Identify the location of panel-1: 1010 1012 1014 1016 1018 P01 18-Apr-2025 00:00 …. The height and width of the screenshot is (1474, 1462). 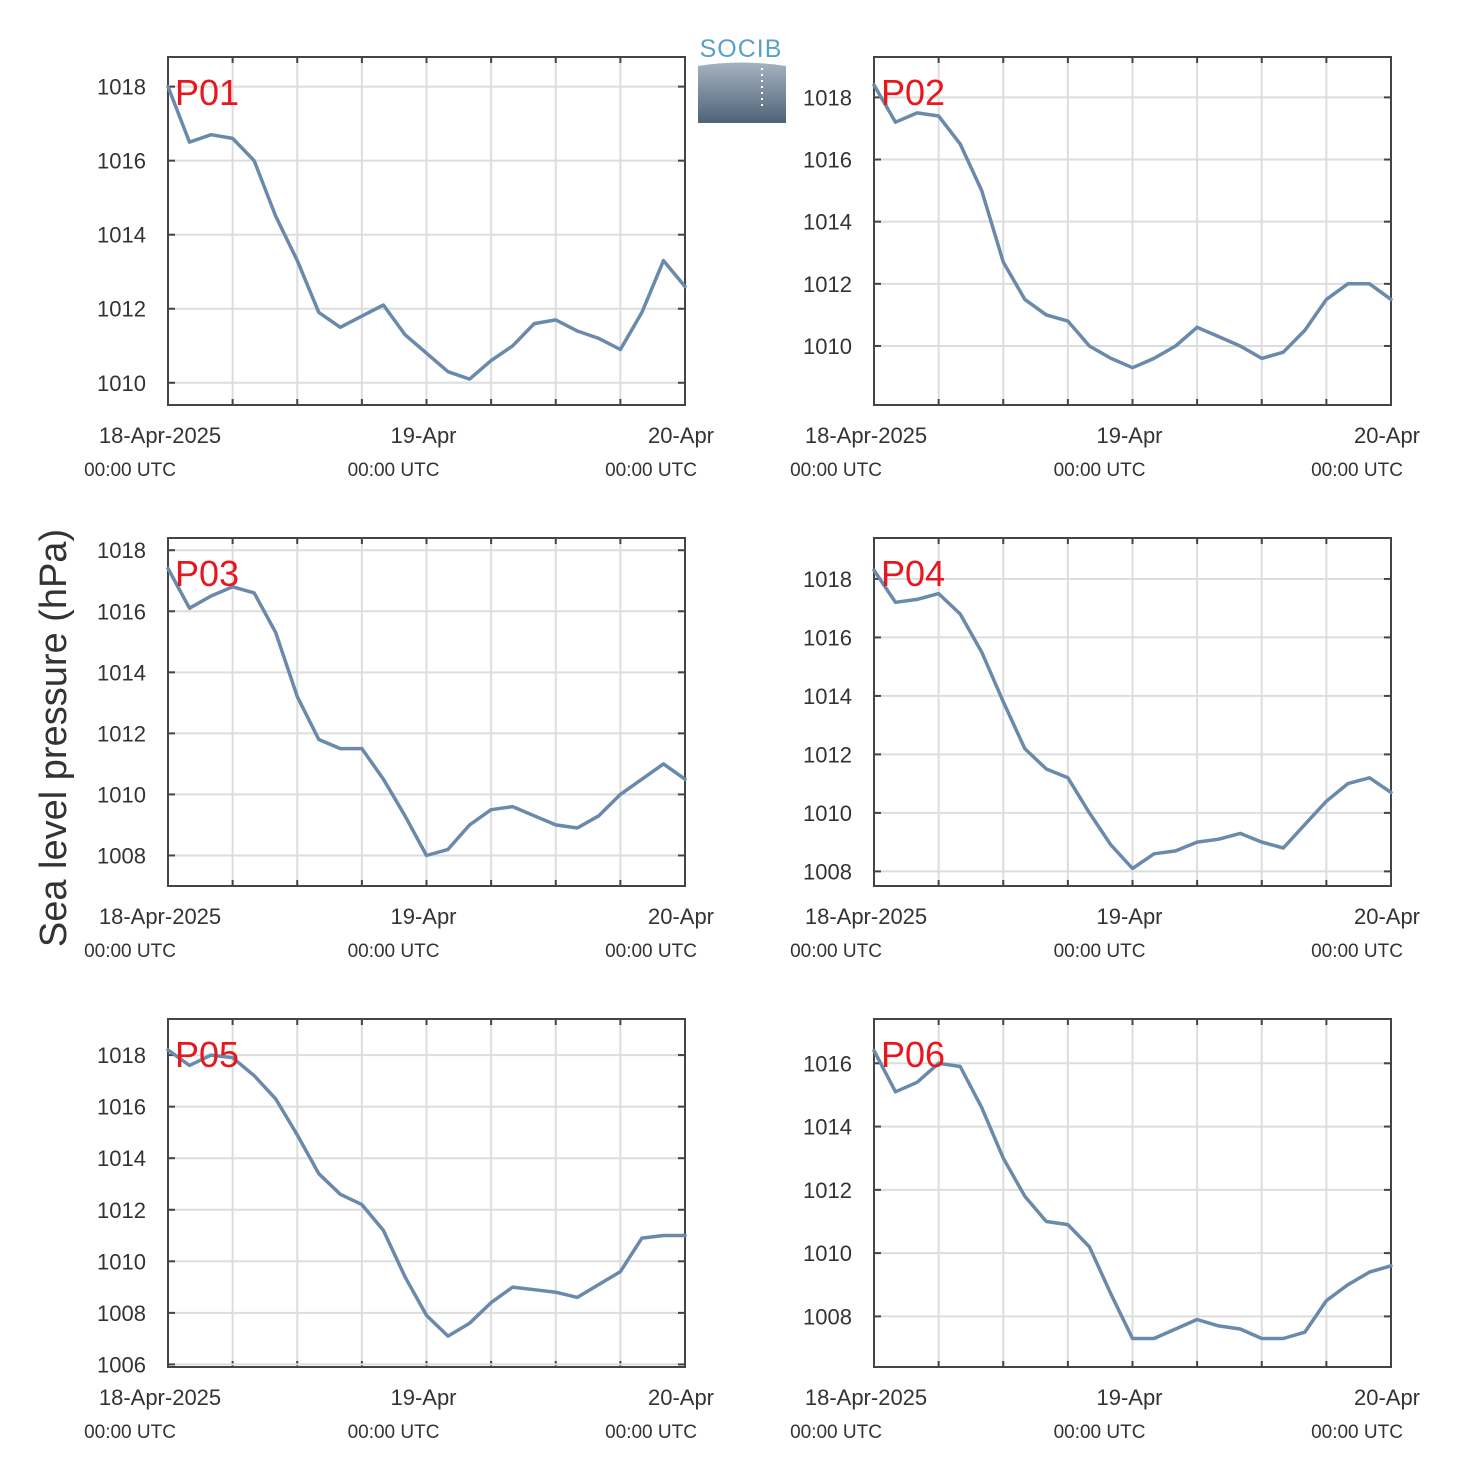
(399, 268).